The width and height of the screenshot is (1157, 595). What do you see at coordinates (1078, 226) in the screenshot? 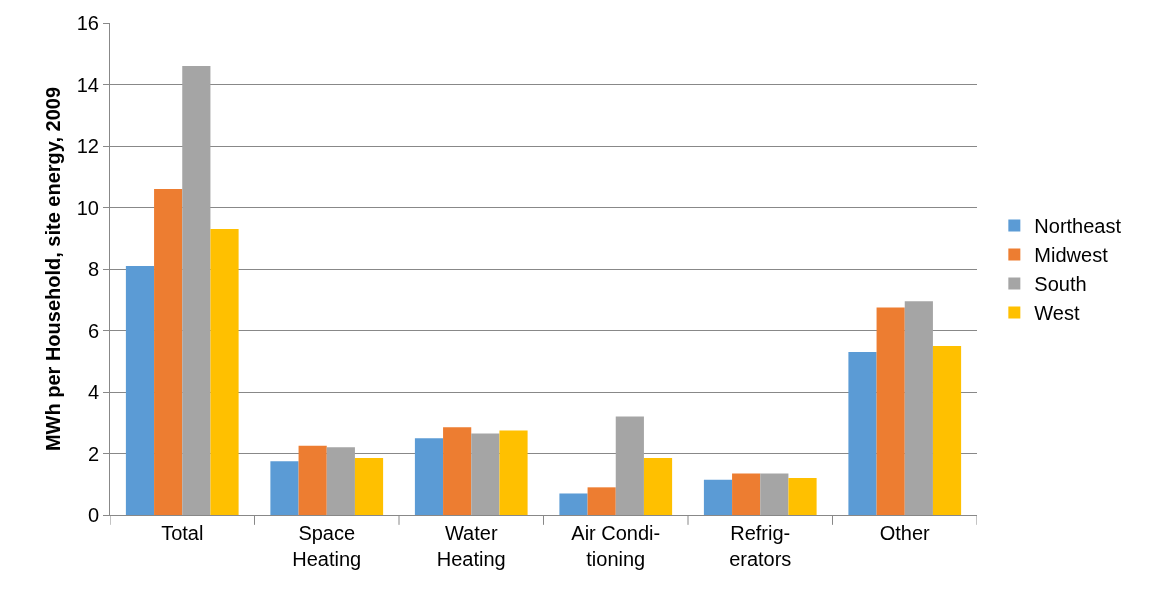
I see `legend-label: Northeast` at bounding box center [1078, 226].